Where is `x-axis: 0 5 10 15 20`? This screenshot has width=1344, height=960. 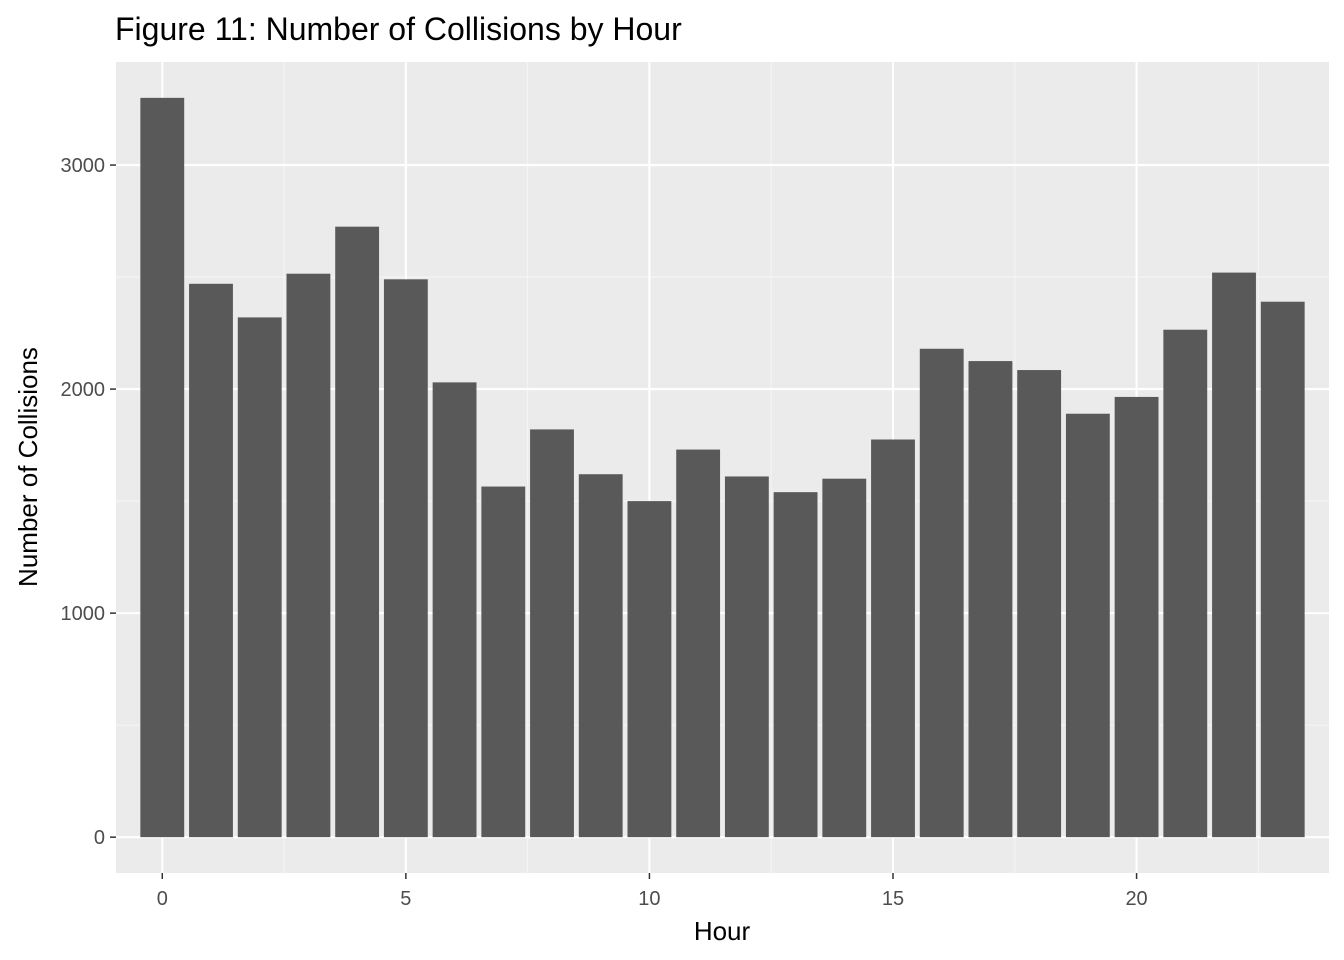 x-axis: 0 5 10 15 20 is located at coordinates (652, 891).